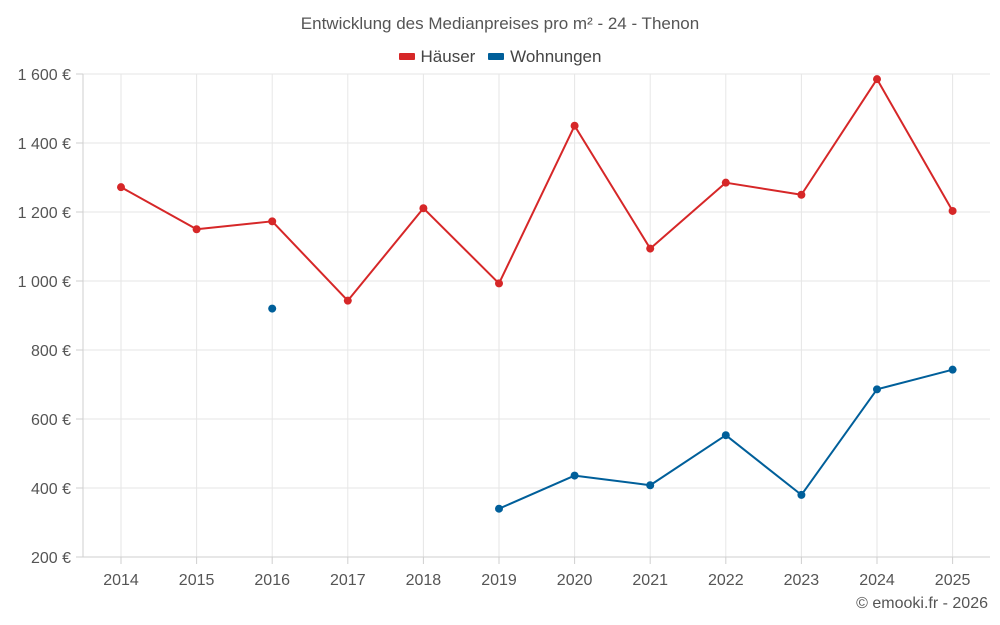 The image size is (1000, 625). What do you see at coordinates (348, 580) in the screenshot?
I see `x-tick-label: 2017` at bounding box center [348, 580].